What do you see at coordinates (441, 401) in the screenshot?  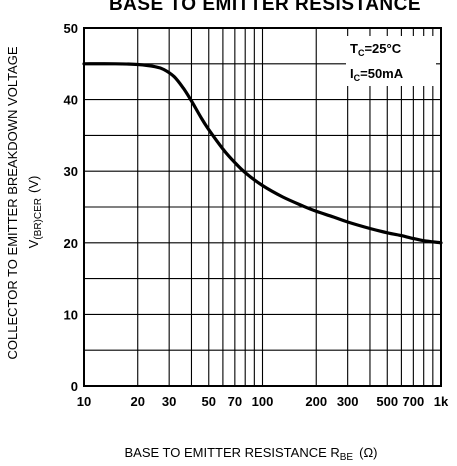 I see `x-tick-label: 1k` at bounding box center [441, 401].